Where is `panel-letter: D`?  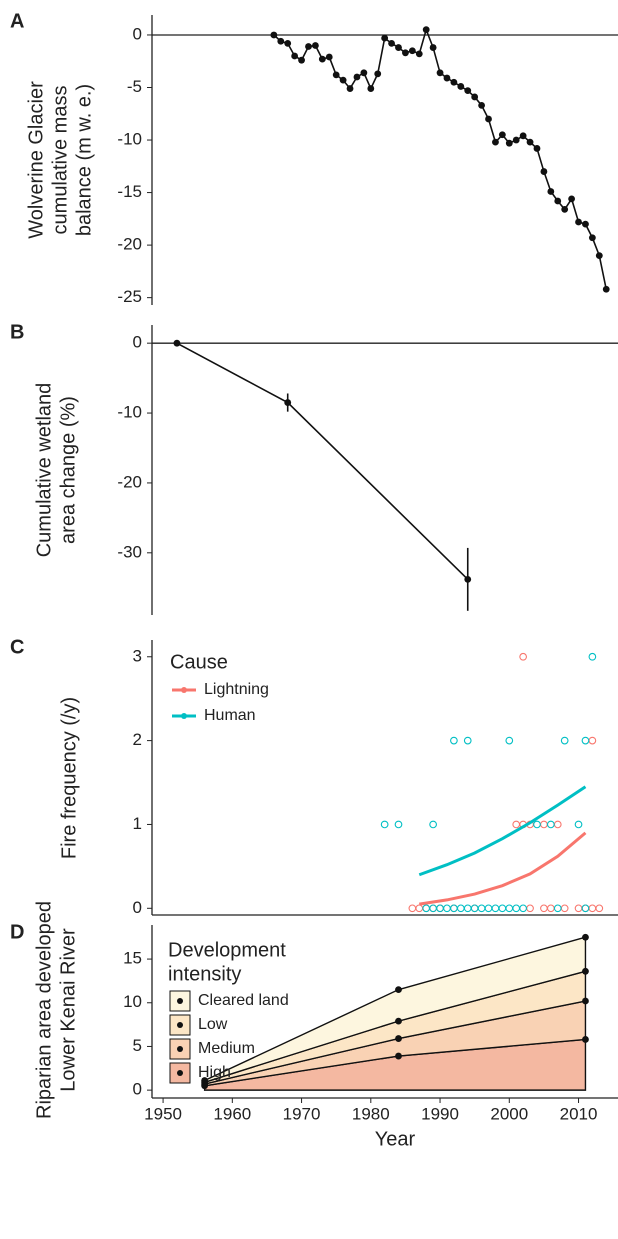 panel-letter: D is located at coordinates (17, 932).